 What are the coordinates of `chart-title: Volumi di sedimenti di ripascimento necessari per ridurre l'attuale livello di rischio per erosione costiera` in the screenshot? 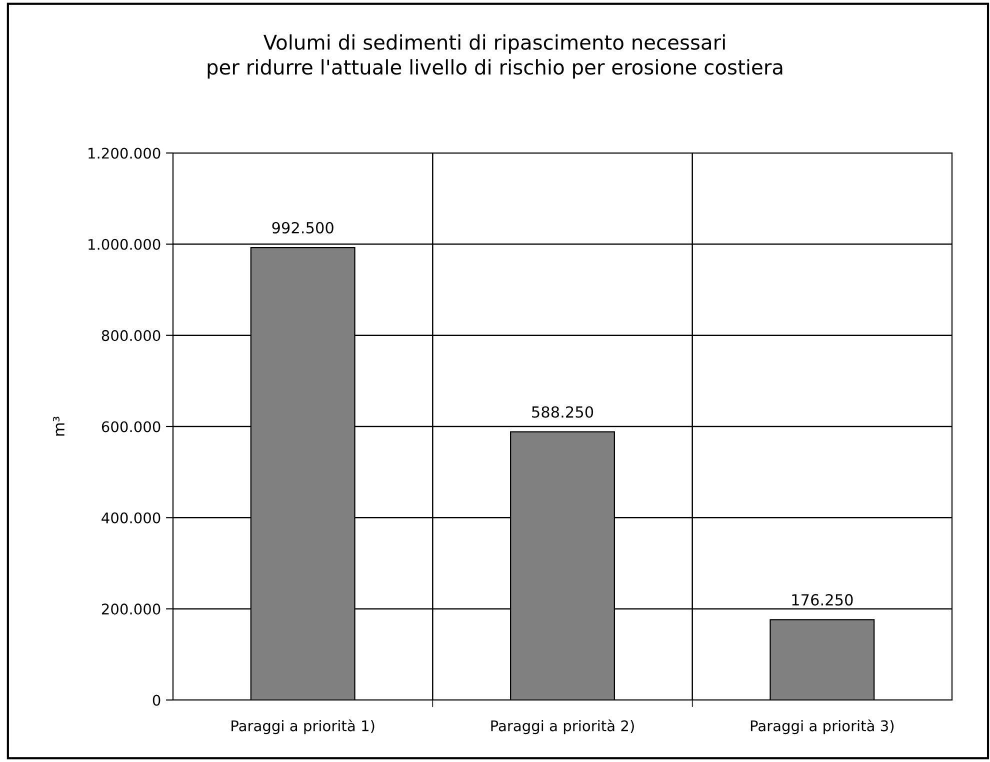 It's located at (495, 56).